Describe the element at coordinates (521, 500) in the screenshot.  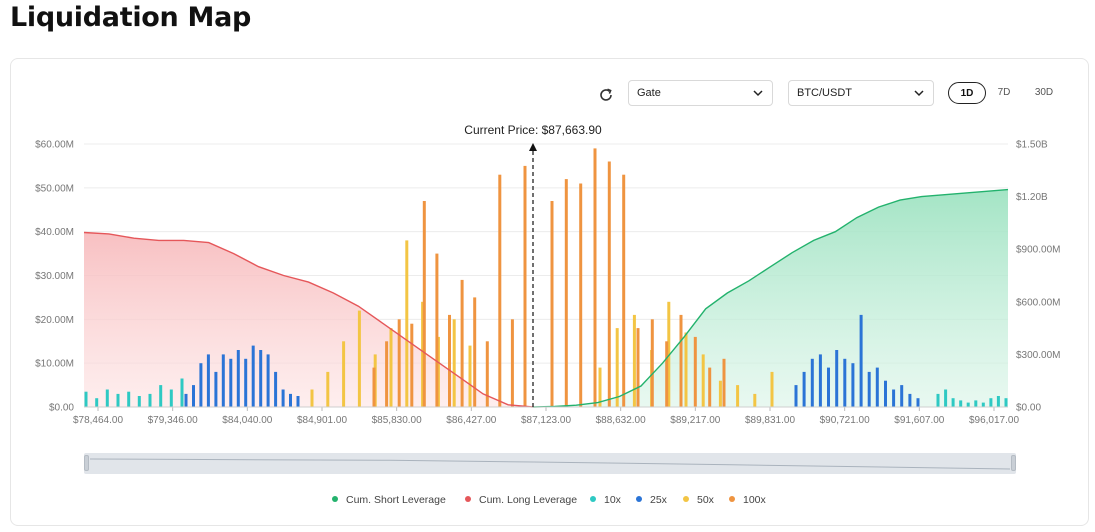
I see `legend-item-cum-long: Cum. Long Leverage` at that location.